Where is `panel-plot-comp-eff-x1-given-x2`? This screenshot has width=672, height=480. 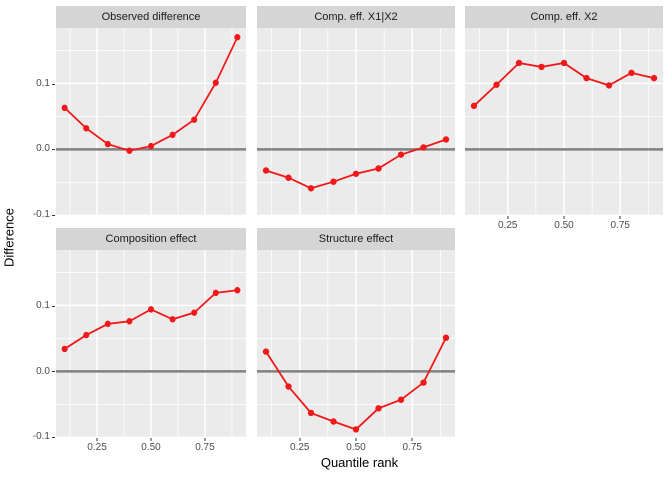
panel-plot-comp-eff-x1-given-x2 is located at coordinates (356, 122).